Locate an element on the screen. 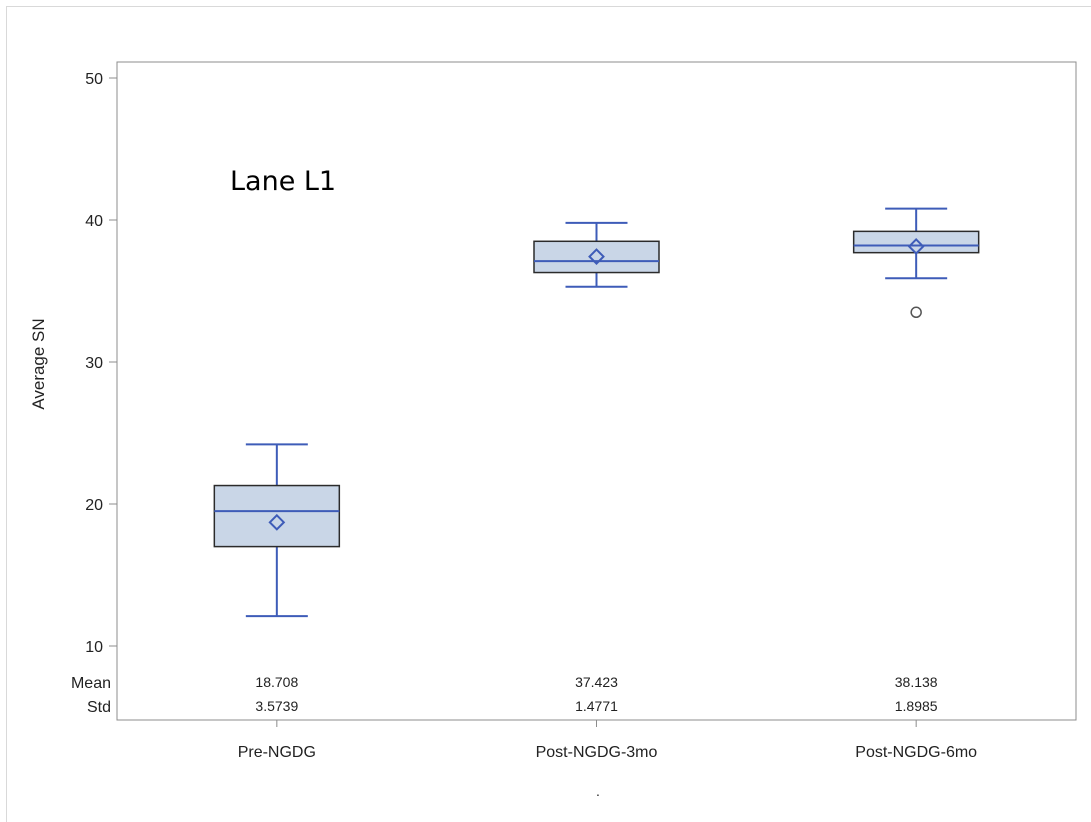 The width and height of the screenshot is (1091, 822). stats-row-label: Mean is located at coordinates (91, 683).